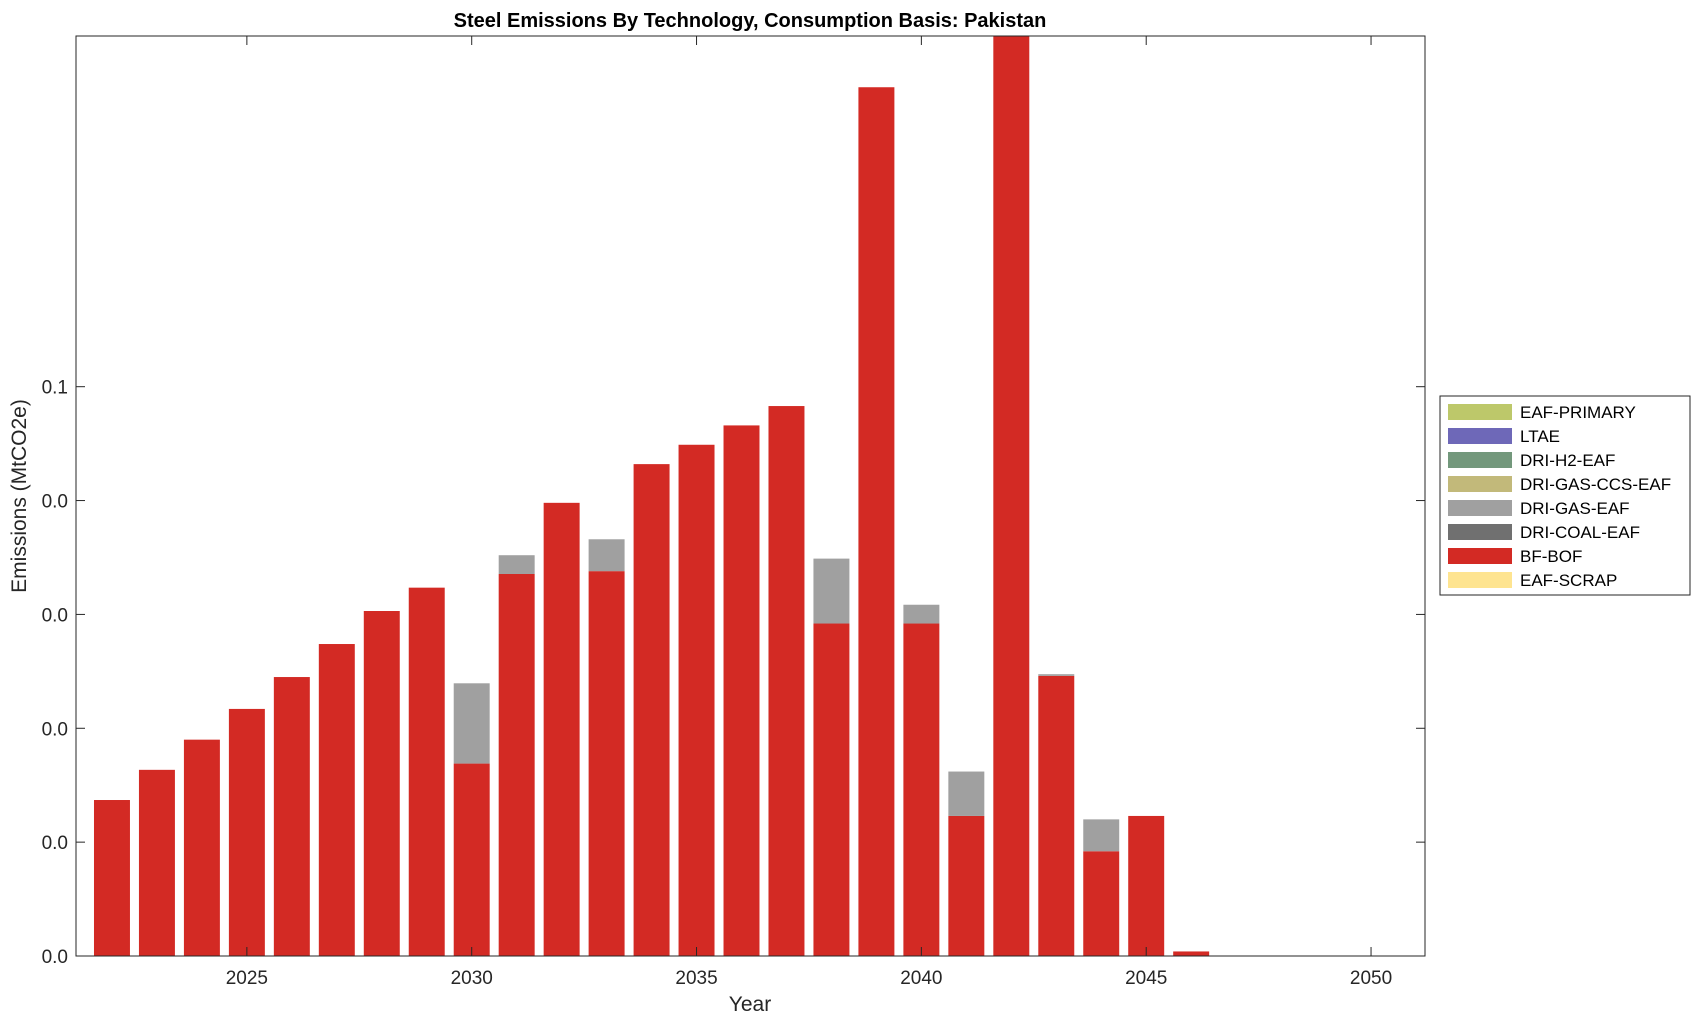 This screenshot has height=1021, width=1696. Describe the element at coordinates (426, 771) in the screenshot. I see `bar-bf-bof-2029` at that location.